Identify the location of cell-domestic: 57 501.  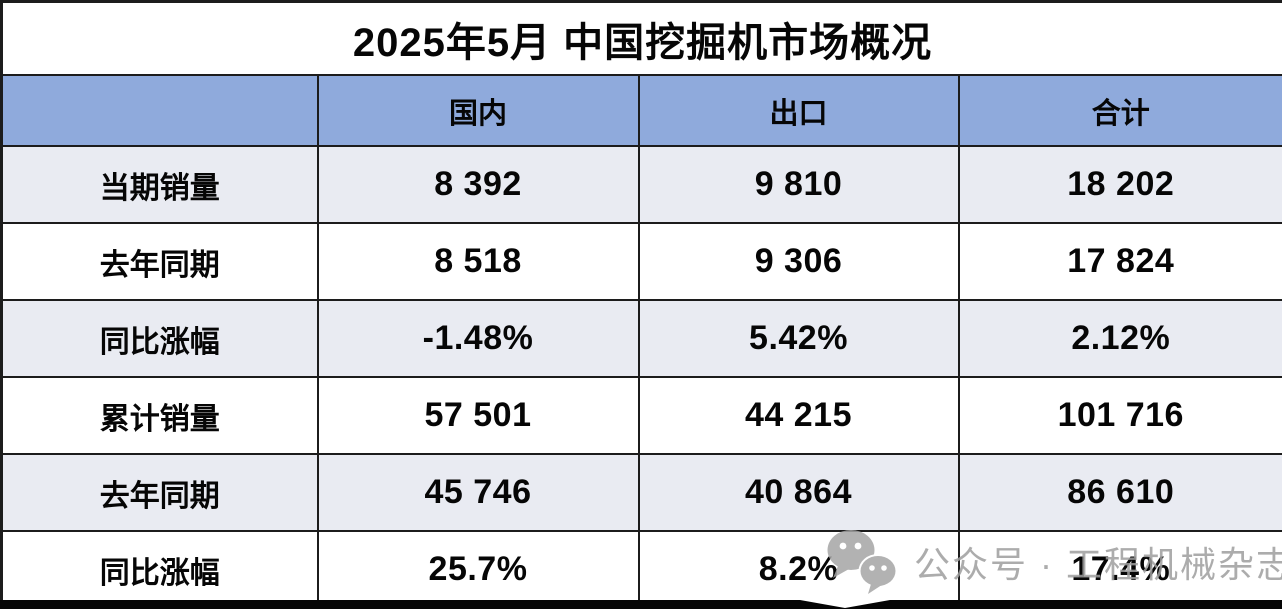
(478, 415).